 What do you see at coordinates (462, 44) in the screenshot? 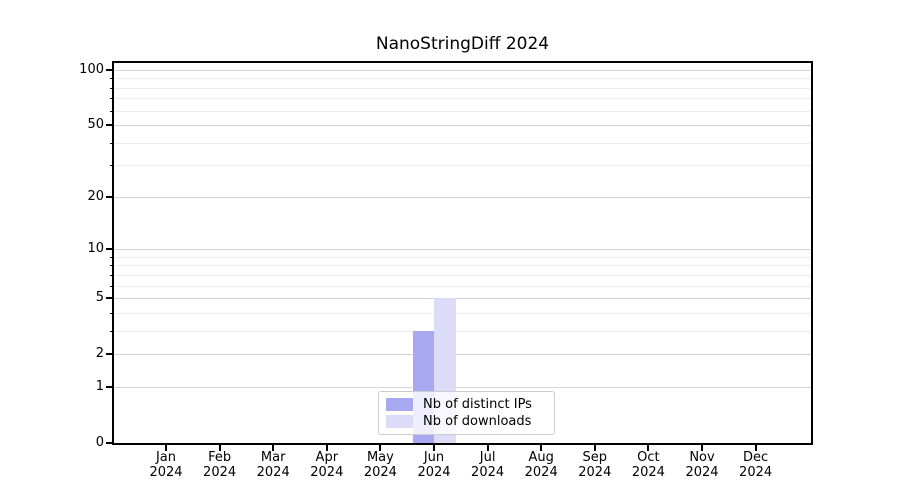
I see `chart-title: NanoStringDiff 2024` at bounding box center [462, 44].